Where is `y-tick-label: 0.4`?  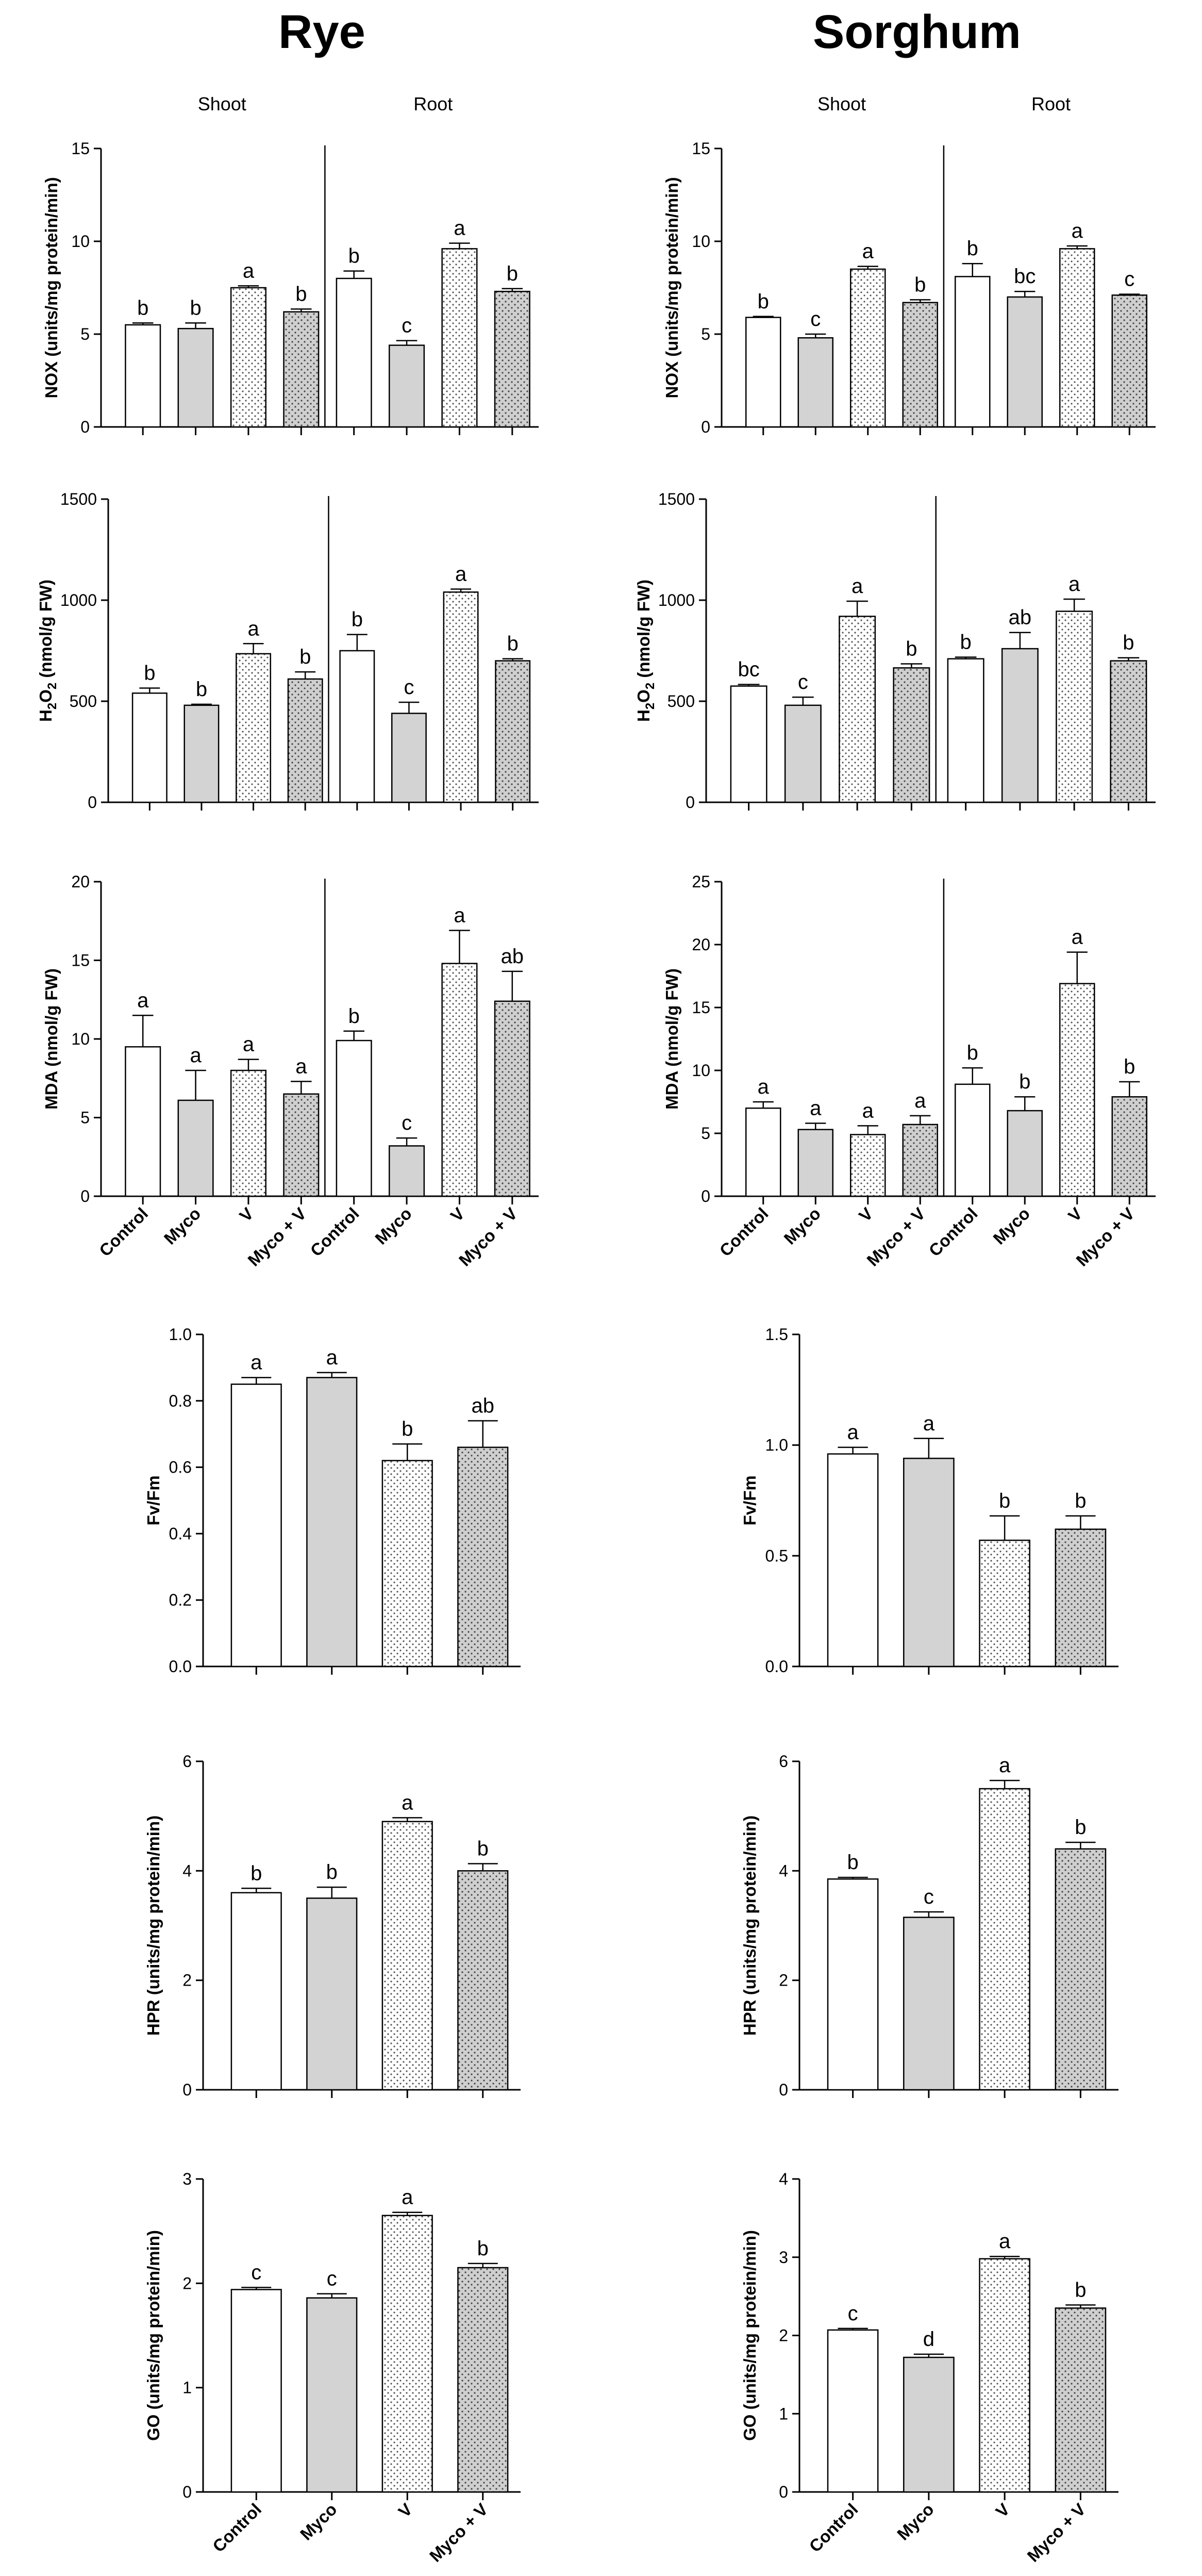 y-tick-label: 0.4 is located at coordinates (181, 1533).